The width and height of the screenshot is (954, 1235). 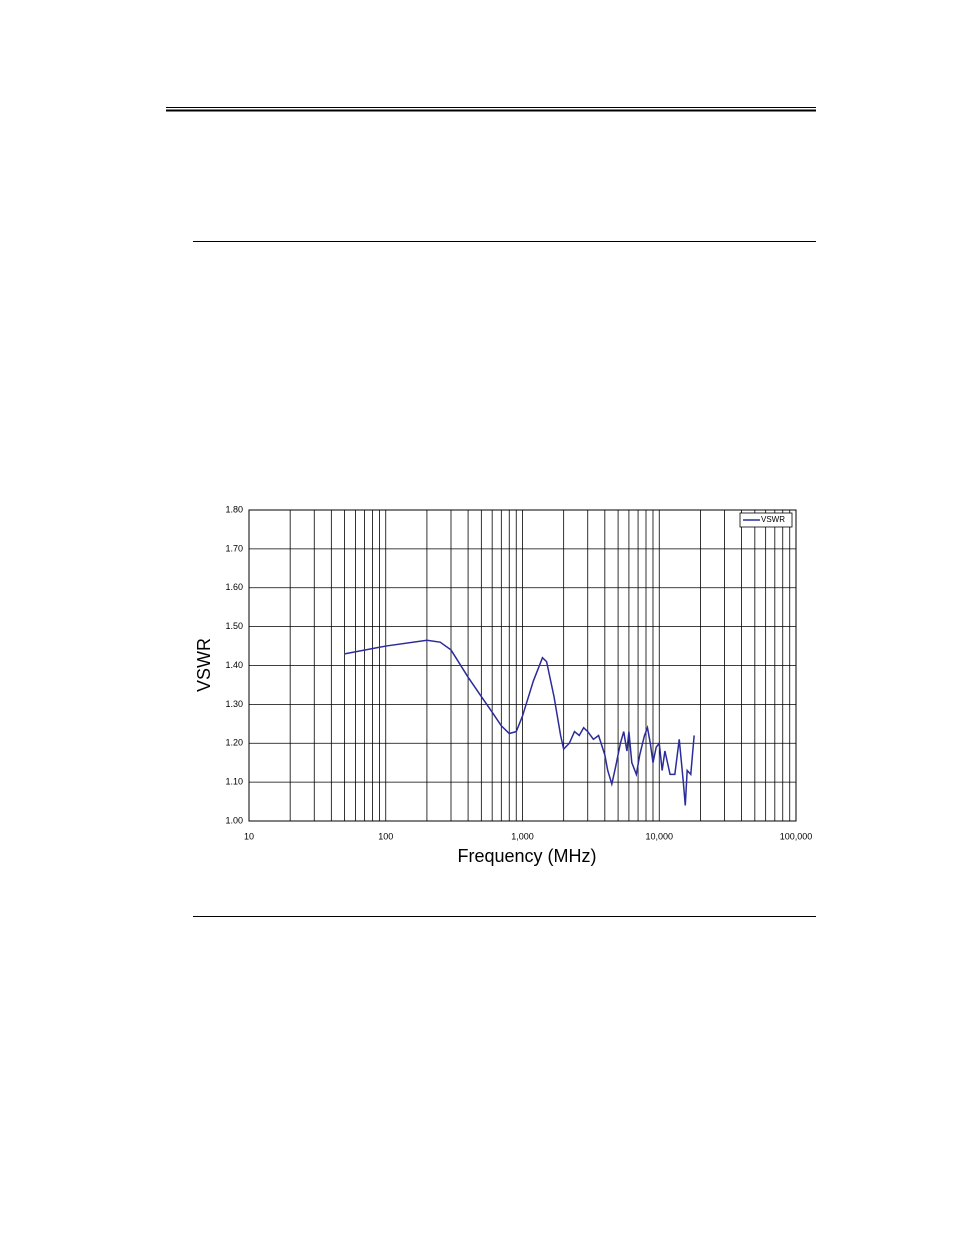 I want to click on legend-box, so click(x=766, y=520).